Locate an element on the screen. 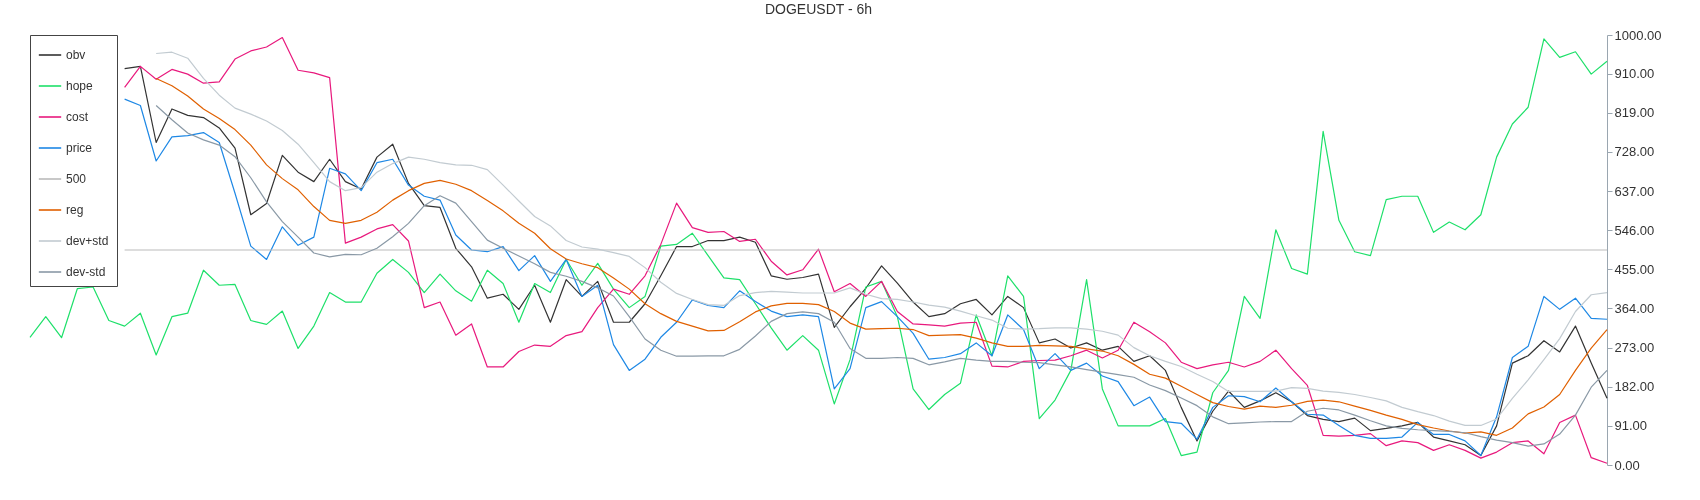 This screenshot has width=1700, height=500. y-tick-label: 364.00 is located at coordinates (1634, 308).